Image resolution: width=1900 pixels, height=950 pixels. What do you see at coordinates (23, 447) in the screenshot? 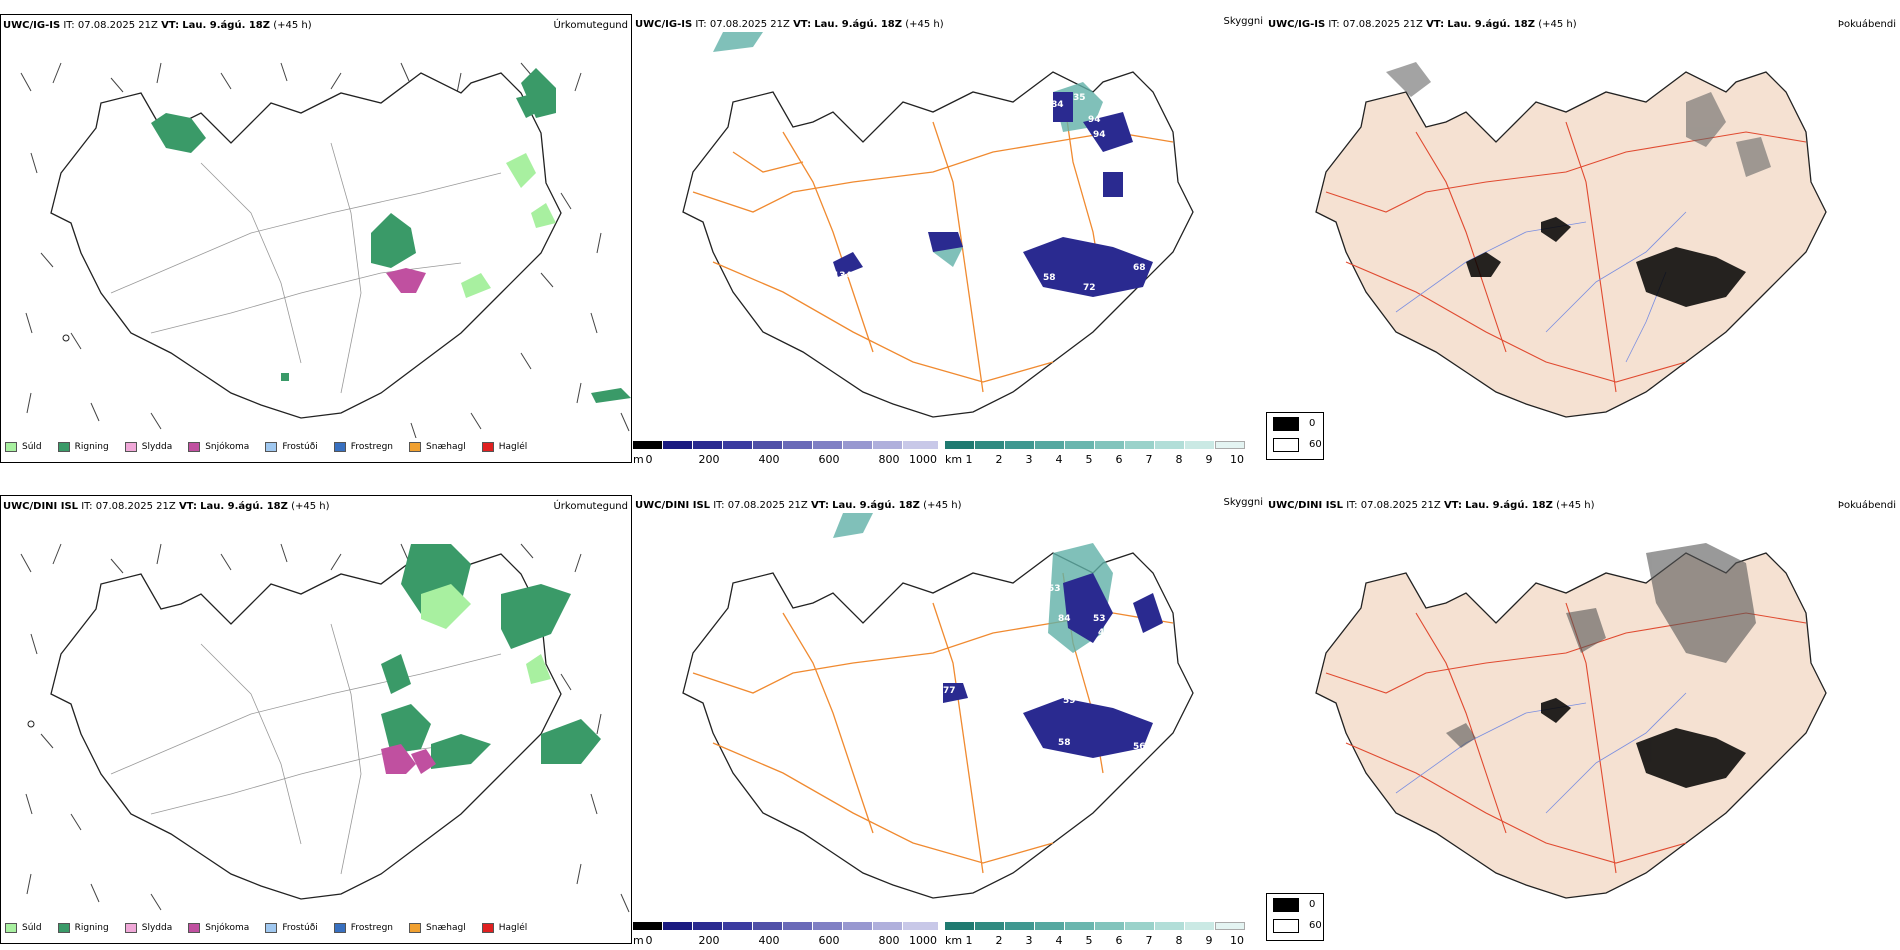
I see `legend-item: Súld` at bounding box center [23, 447].